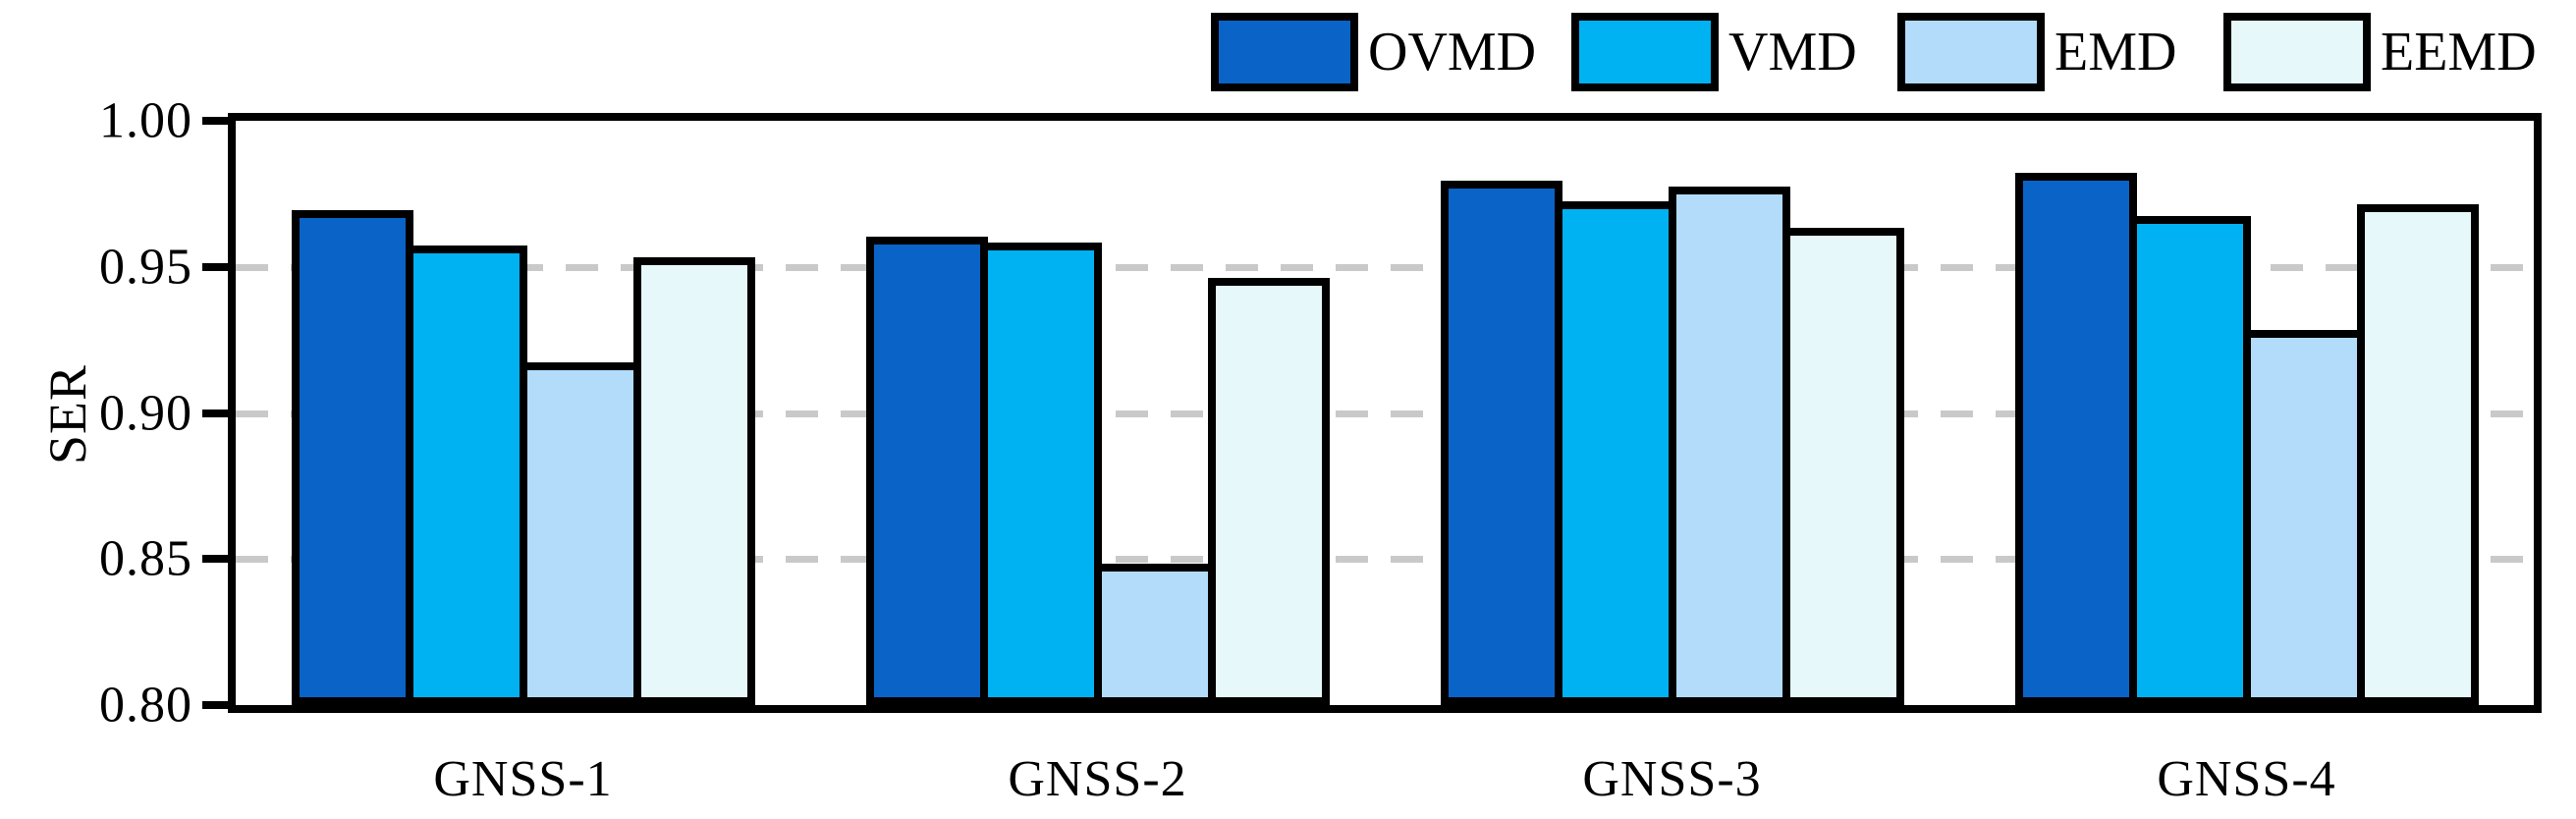 The height and width of the screenshot is (819, 2576). What do you see at coordinates (1645, 52) in the screenshot?
I see `legend-swatch-VMD` at bounding box center [1645, 52].